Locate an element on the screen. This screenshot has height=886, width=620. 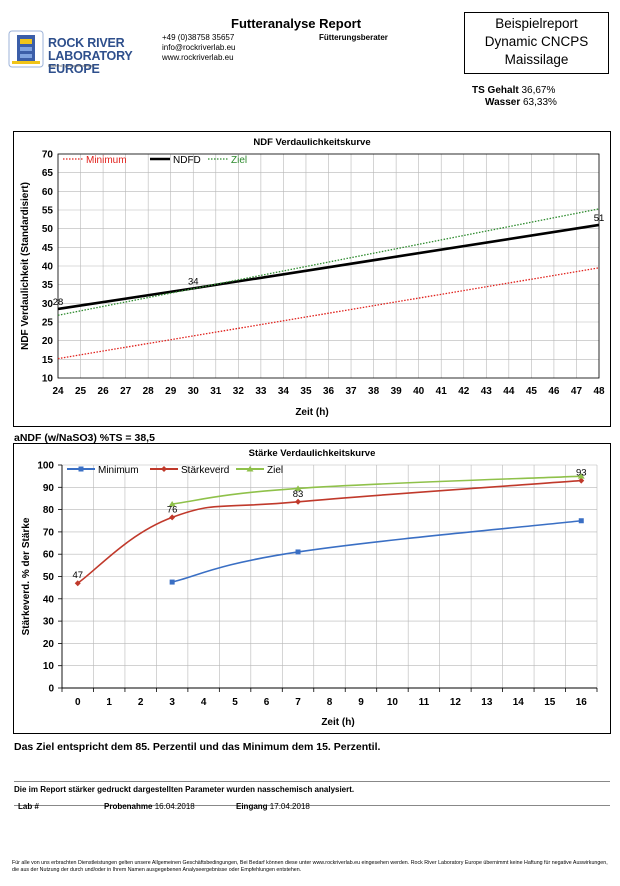
y-tick-label: 40 is located at coordinates (48, 267).